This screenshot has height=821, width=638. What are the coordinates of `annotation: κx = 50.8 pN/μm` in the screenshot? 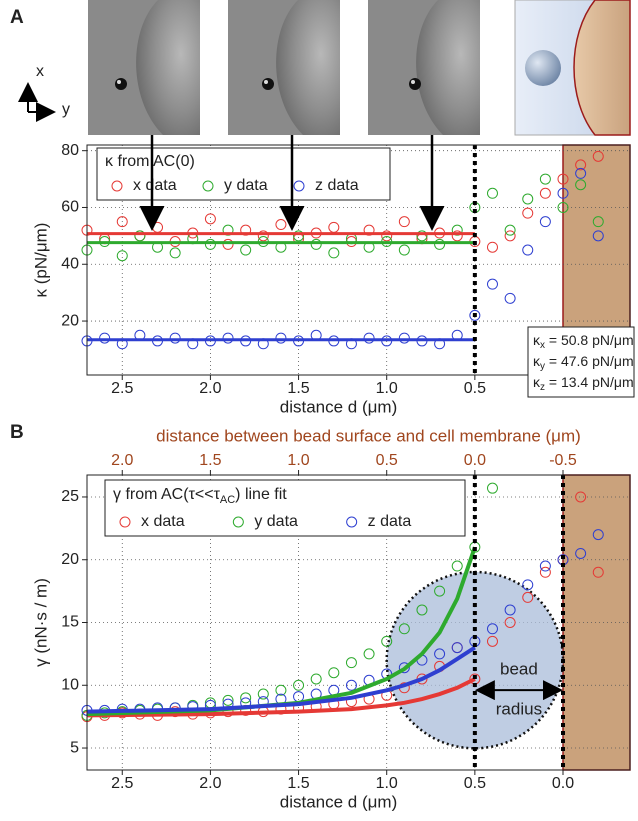 It's located at (583, 341).